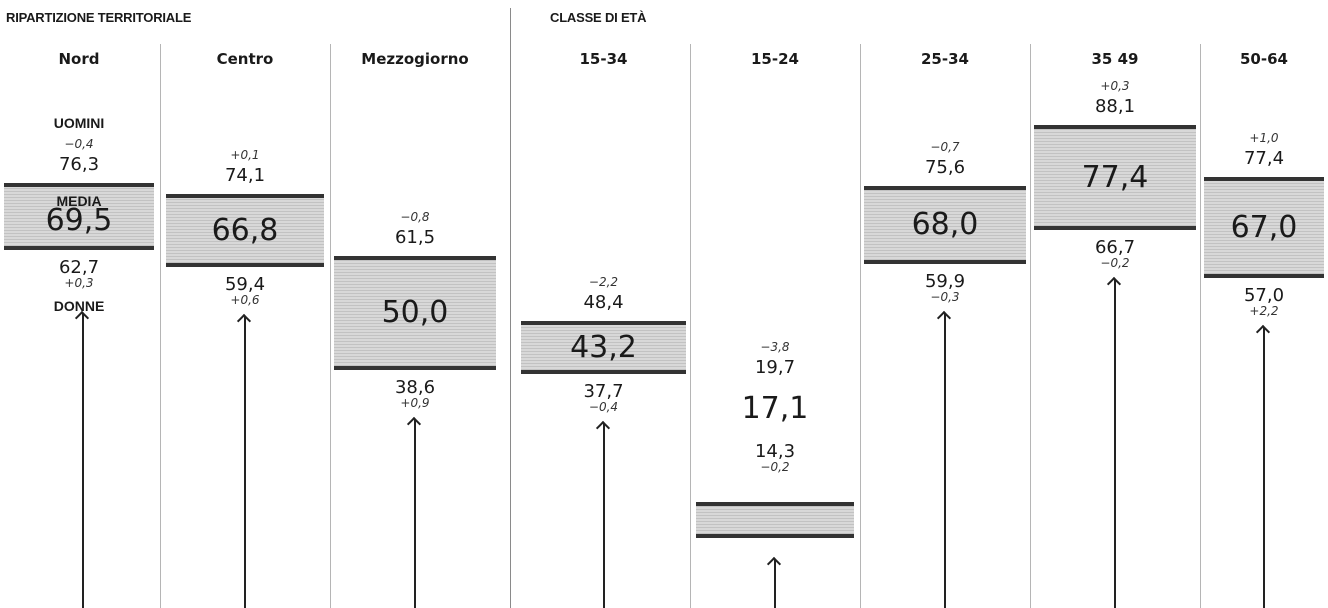  What do you see at coordinates (79, 144) in the screenshot?
I see `men-delta: −0,4` at bounding box center [79, 144].